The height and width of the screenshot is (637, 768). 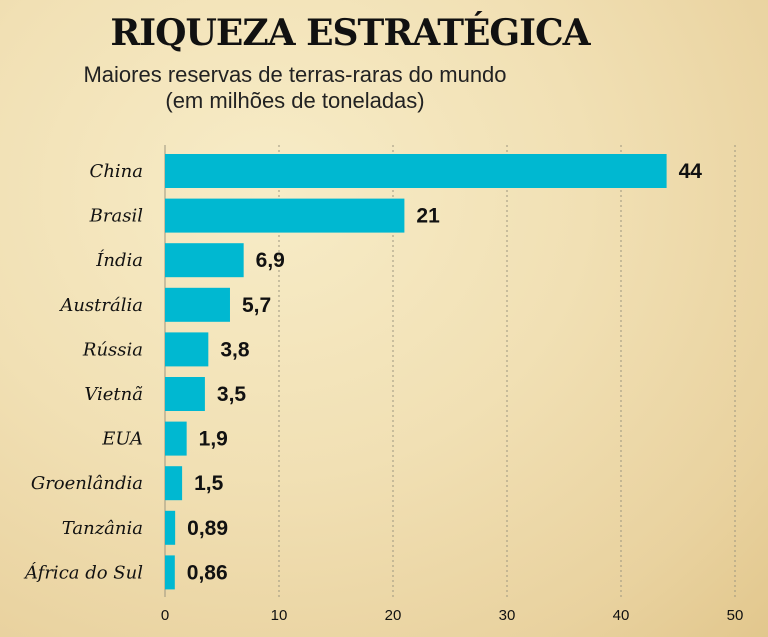 I want to click on value-label: 5,7, so click(x=256, y=305).